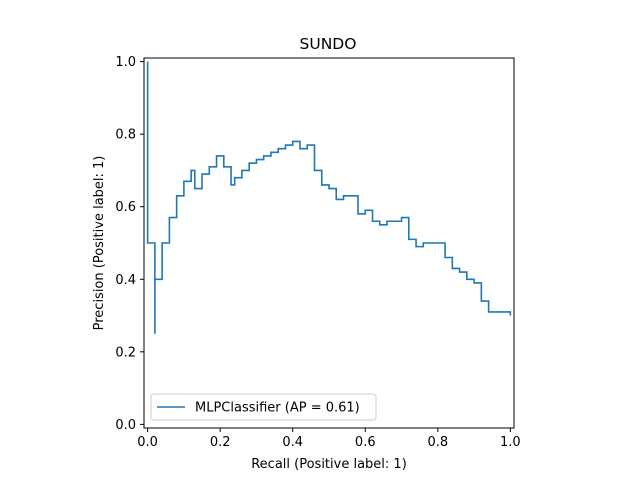 This screenshot has width=640, height=480. Describe the element at coordinates (328, 44) in the screenshot. I see `chart-title: SUNDO` at that location.